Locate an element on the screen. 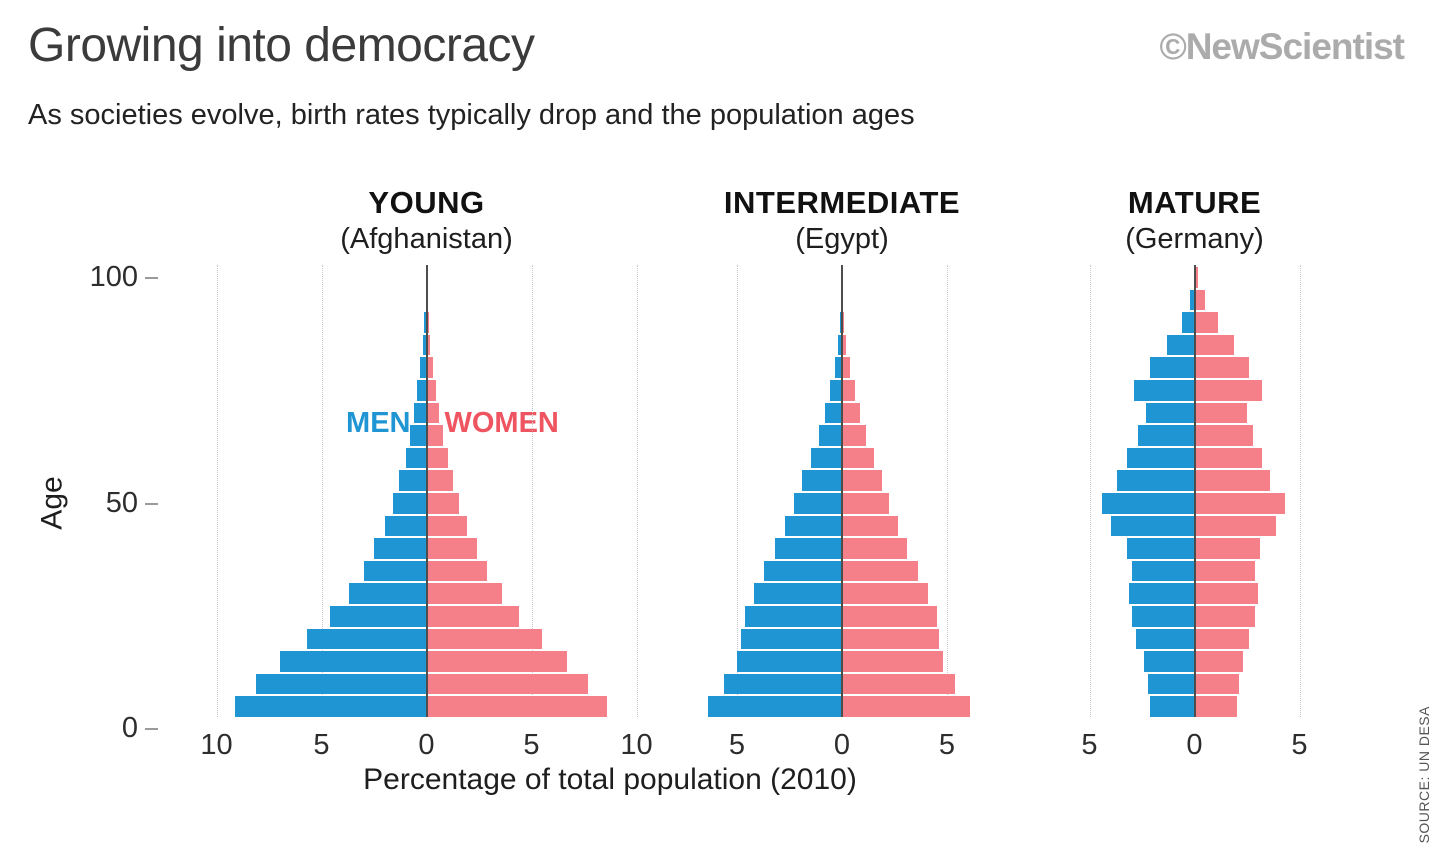 This screenshot has width=1440, height=855. y-axis: Age 100 50 0 is located at coordinates (94, 502).